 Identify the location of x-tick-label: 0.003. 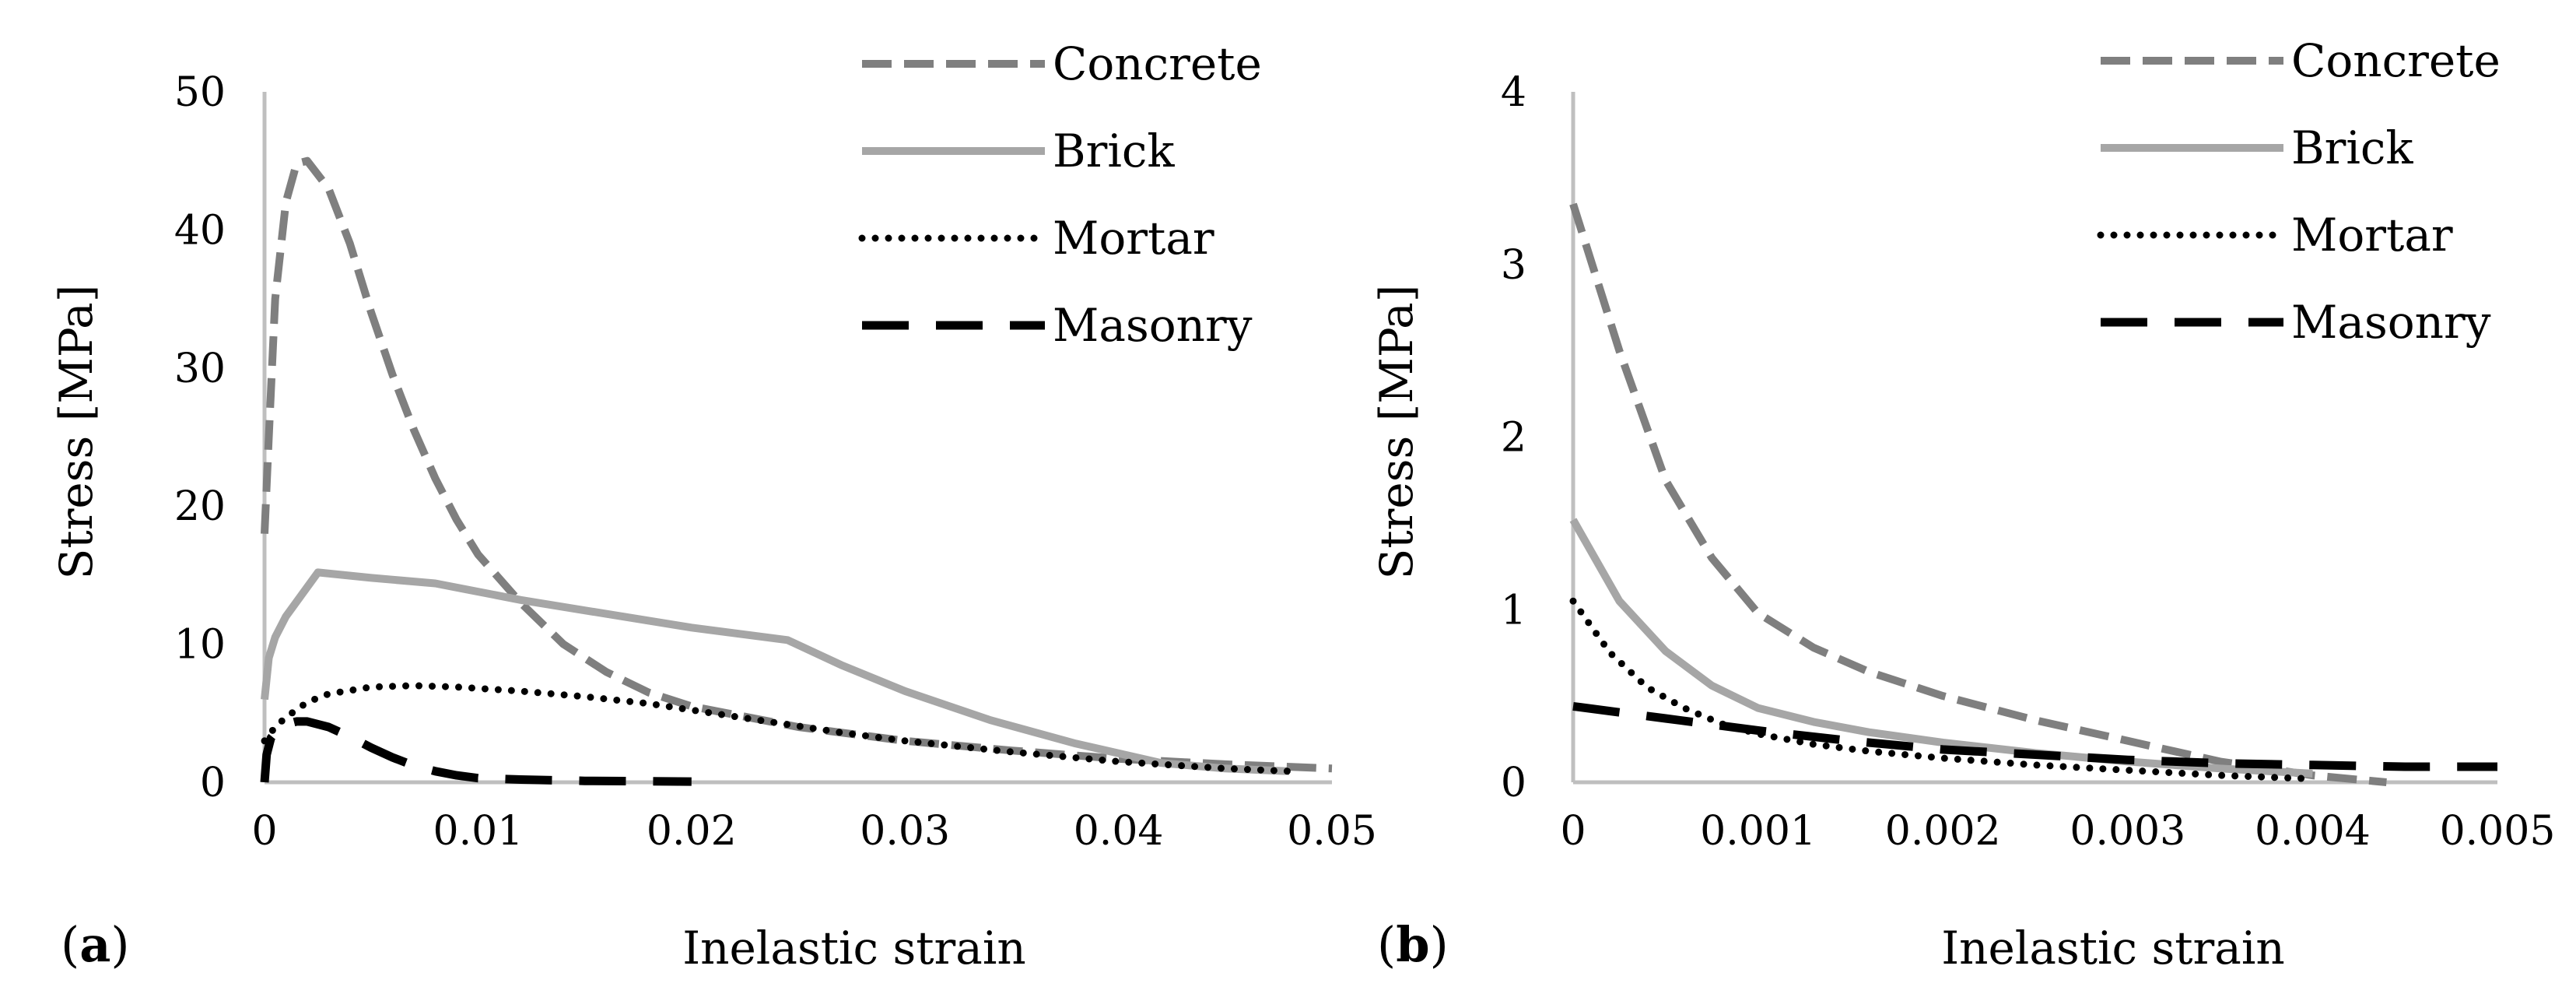
(2127, 831).